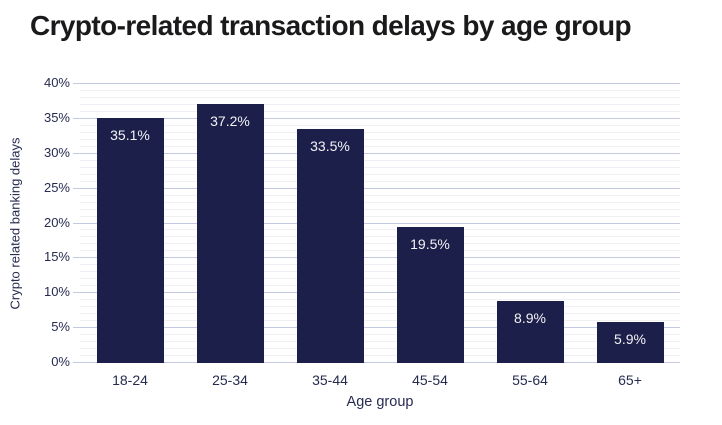 This screenshot has height=425, width=722. What do you see at coordinates (130, 240) in the screenshot?
I see `bar: 35.1%` at bounding box center [130, 240].